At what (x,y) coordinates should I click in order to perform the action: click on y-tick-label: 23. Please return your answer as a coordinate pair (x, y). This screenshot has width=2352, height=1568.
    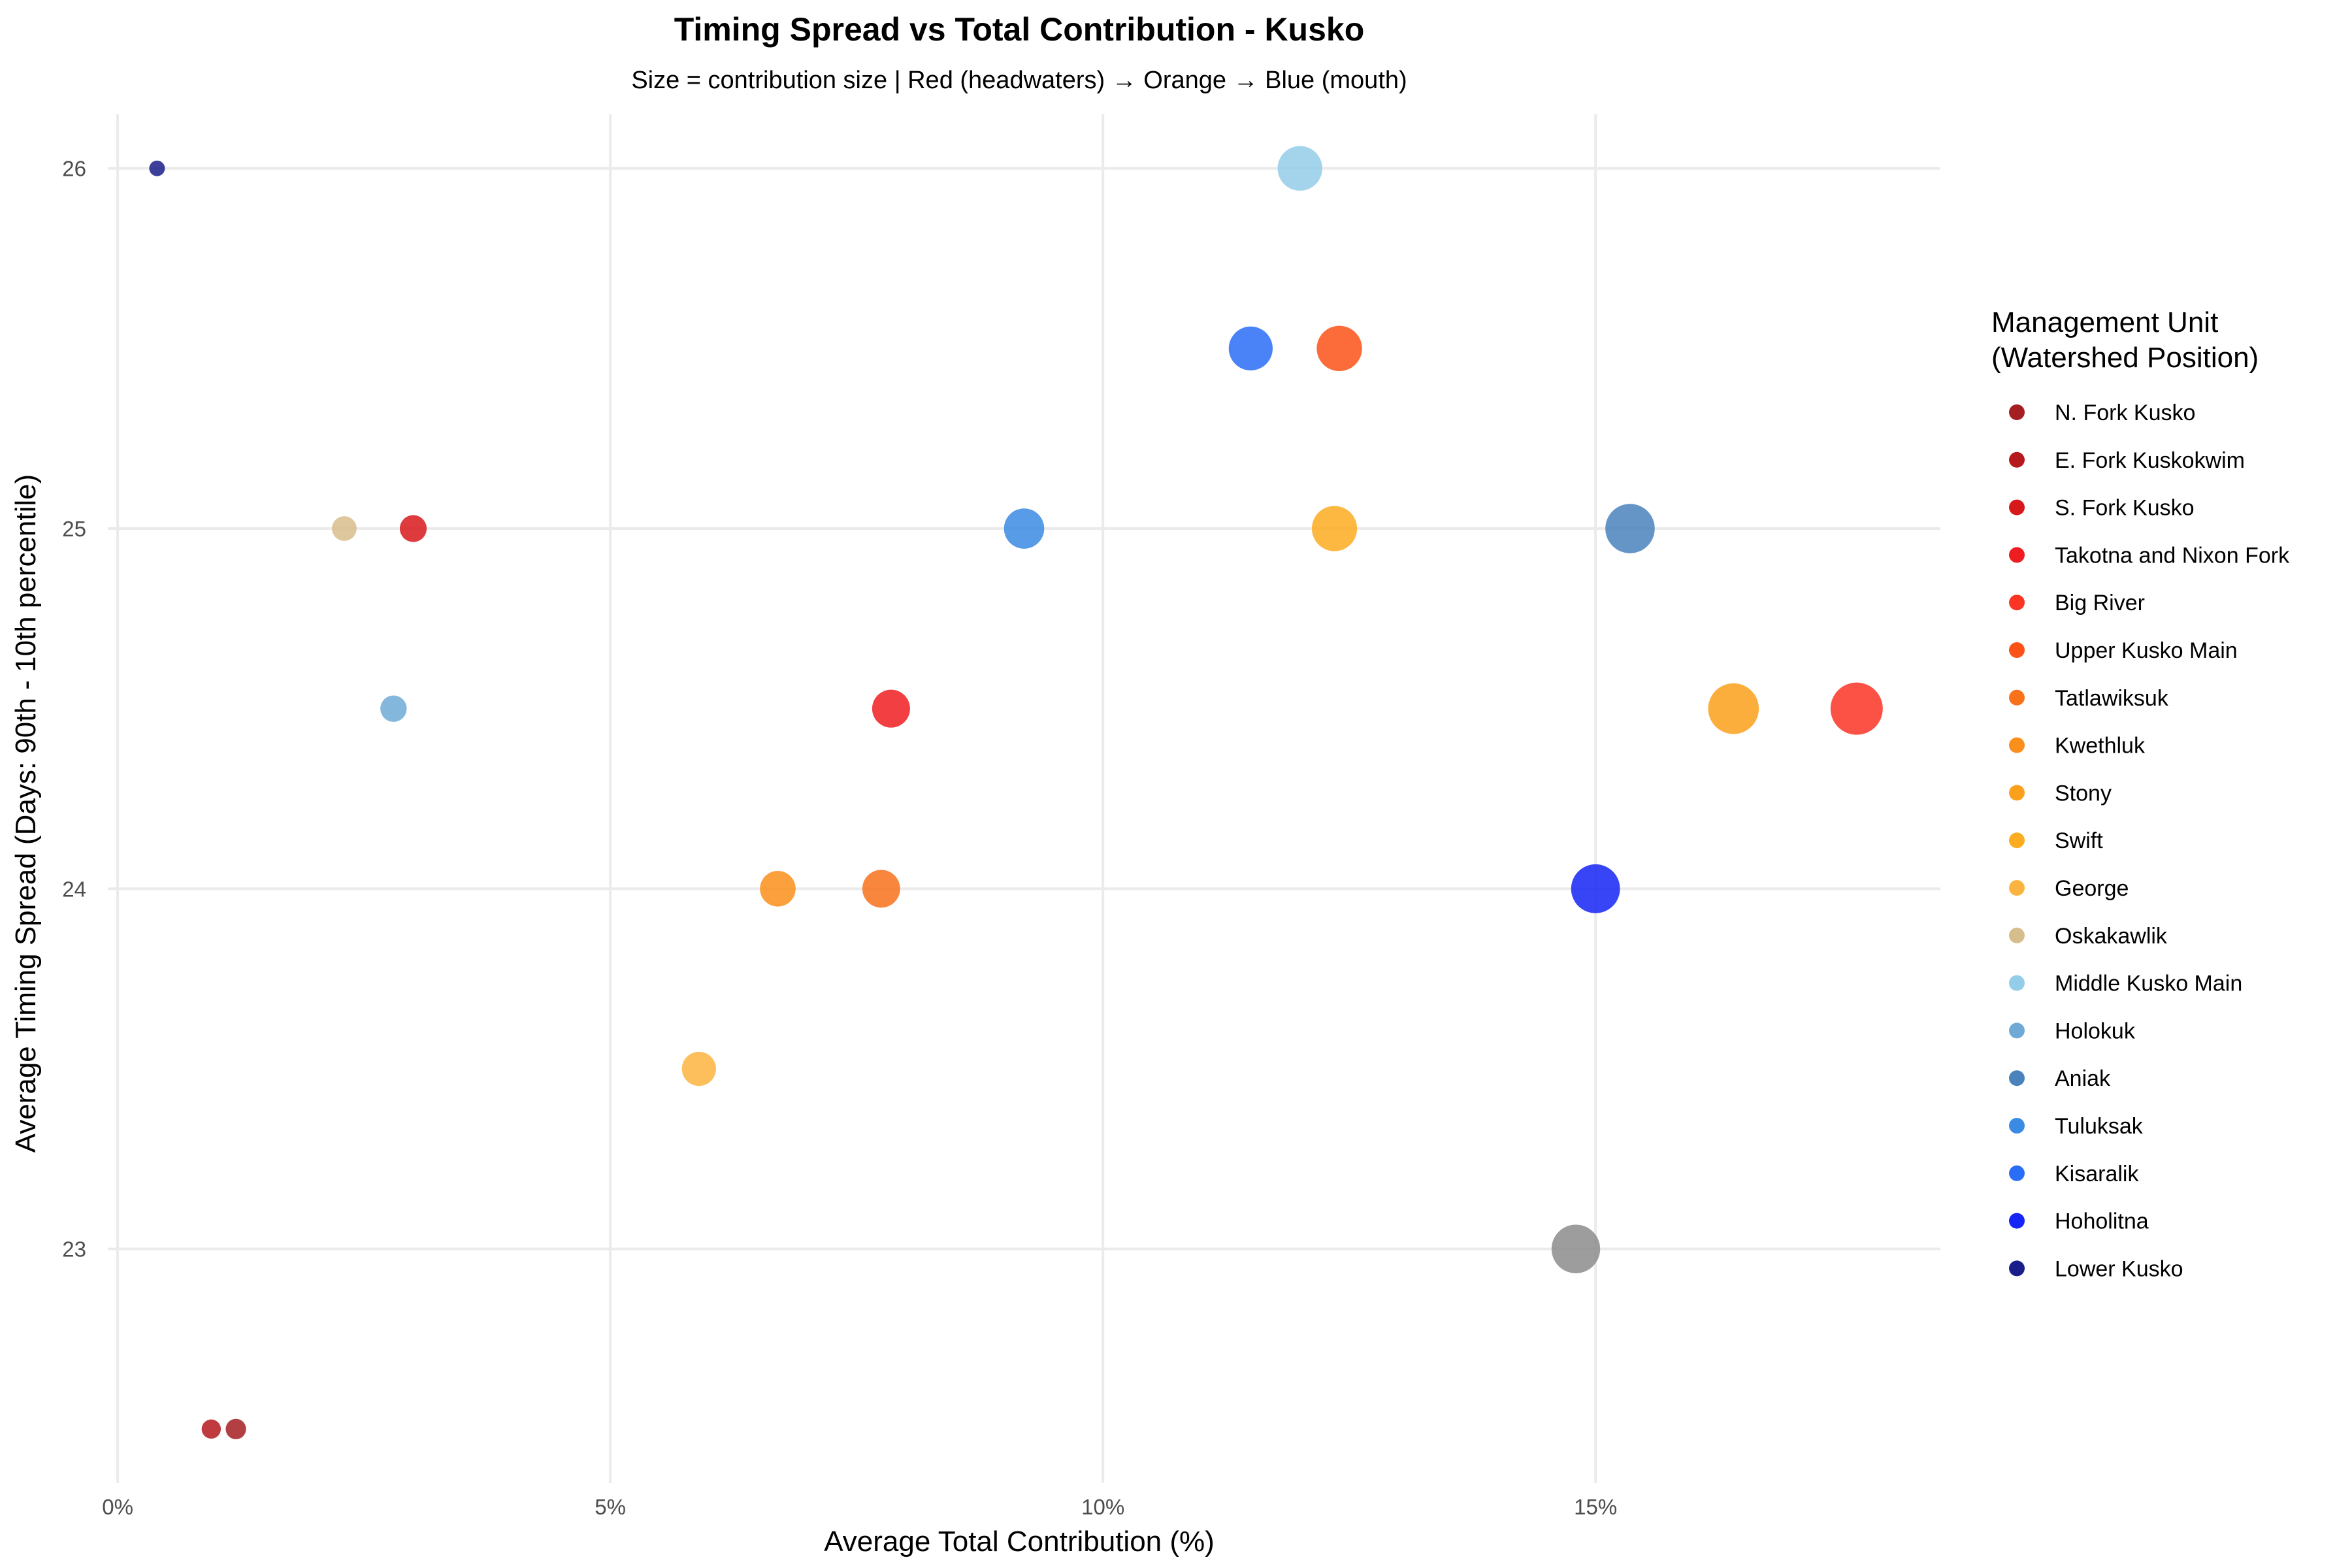
    Looking at the image, I should click on (74, 1249).